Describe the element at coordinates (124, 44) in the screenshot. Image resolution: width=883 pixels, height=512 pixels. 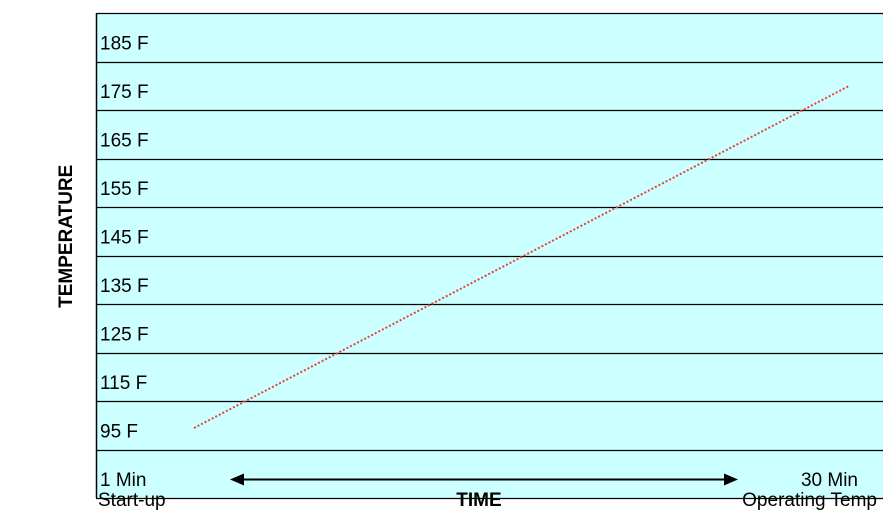
I see `y-tick-label: 185 F` at that location.